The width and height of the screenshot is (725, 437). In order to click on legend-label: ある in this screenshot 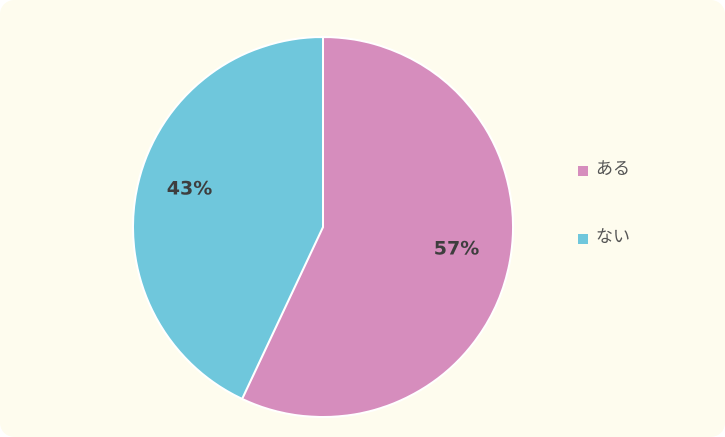, I will do `click(613, 169)`.